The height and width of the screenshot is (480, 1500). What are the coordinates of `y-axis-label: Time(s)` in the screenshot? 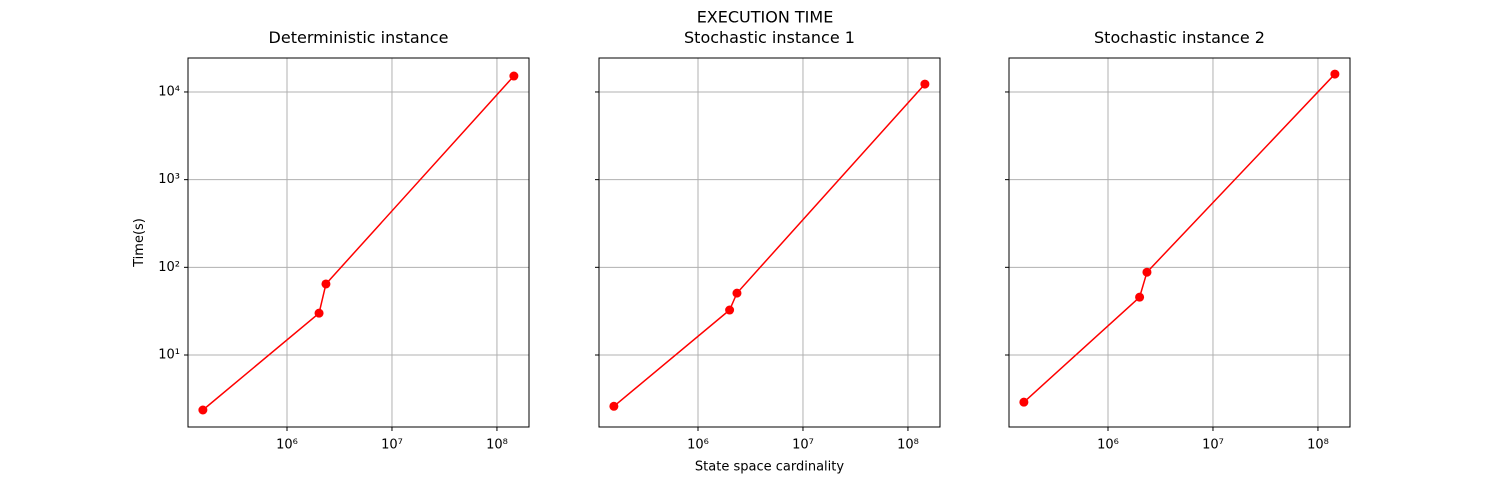 It's located at (139, 243).